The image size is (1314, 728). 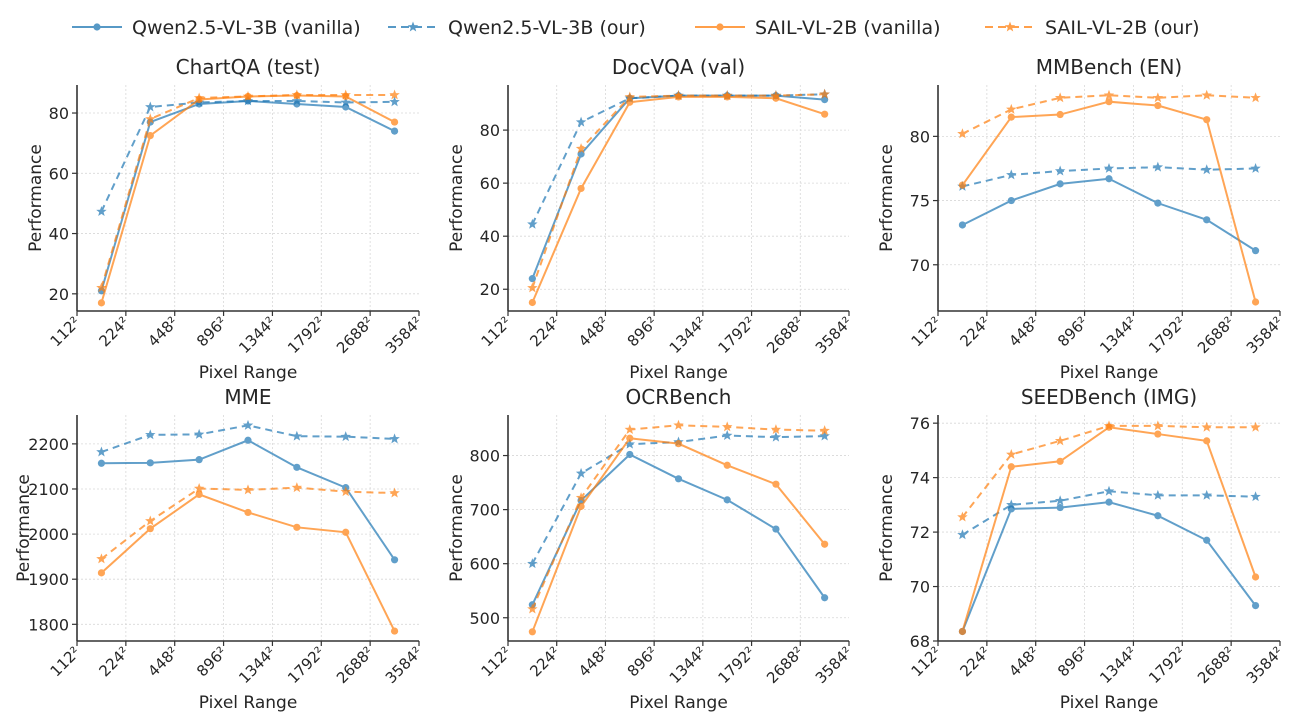 What do you see at coordinates (848, 28) in the screenshot?
I see `legend-label: SAIL-VL-2B (vanilla)` at bounding box center [848, 28].